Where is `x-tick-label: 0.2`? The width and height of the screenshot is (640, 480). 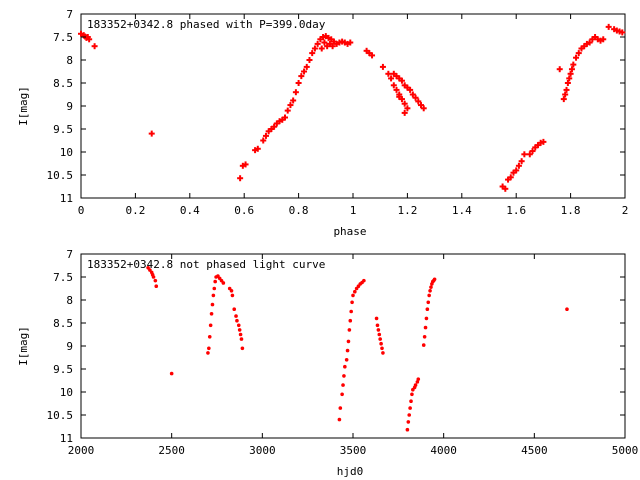 x-tick-label: 0.2 is located at coordinates (135, 210).